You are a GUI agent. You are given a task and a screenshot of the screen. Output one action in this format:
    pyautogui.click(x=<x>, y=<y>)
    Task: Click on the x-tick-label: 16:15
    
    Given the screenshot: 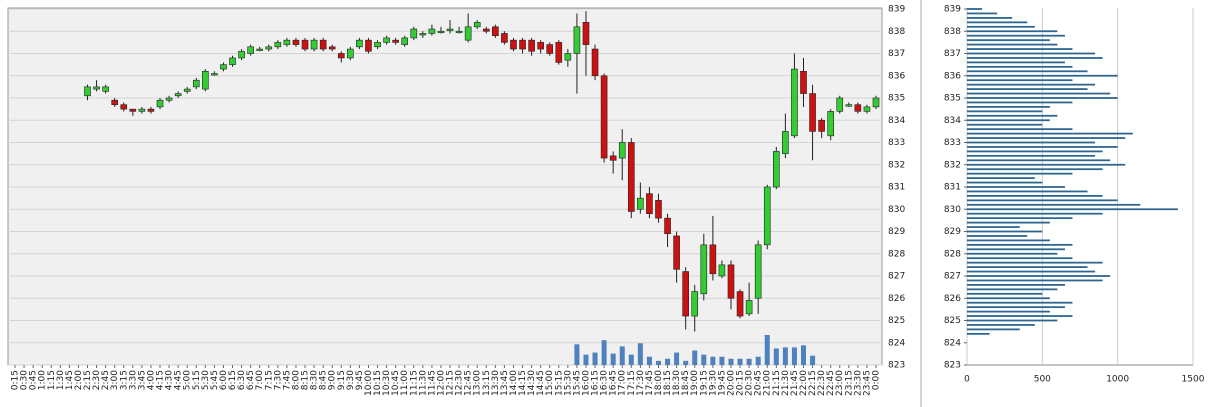 What is the action you would take?
    pyautogui.click(x=596, y=383)
    